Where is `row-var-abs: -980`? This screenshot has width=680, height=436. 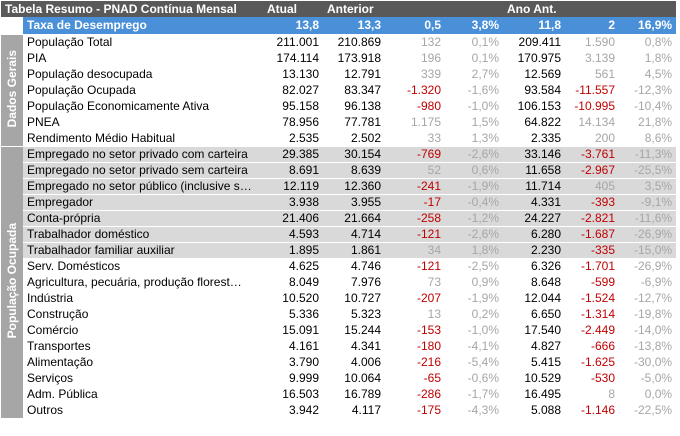 row-var-abs: -980 is located at coordinates (415, 106).